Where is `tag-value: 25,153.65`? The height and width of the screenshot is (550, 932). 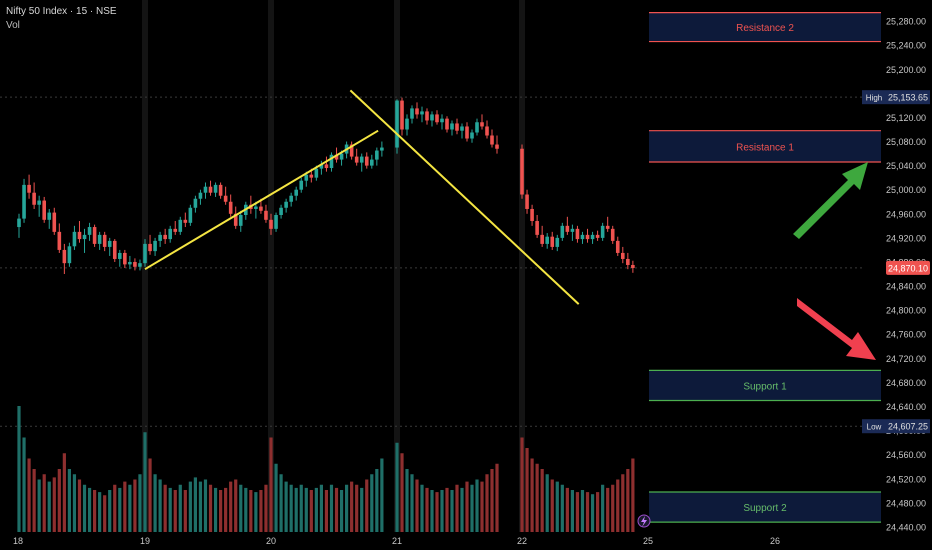 tag-value: 25,153.65 is located at coordinates (908, 98).